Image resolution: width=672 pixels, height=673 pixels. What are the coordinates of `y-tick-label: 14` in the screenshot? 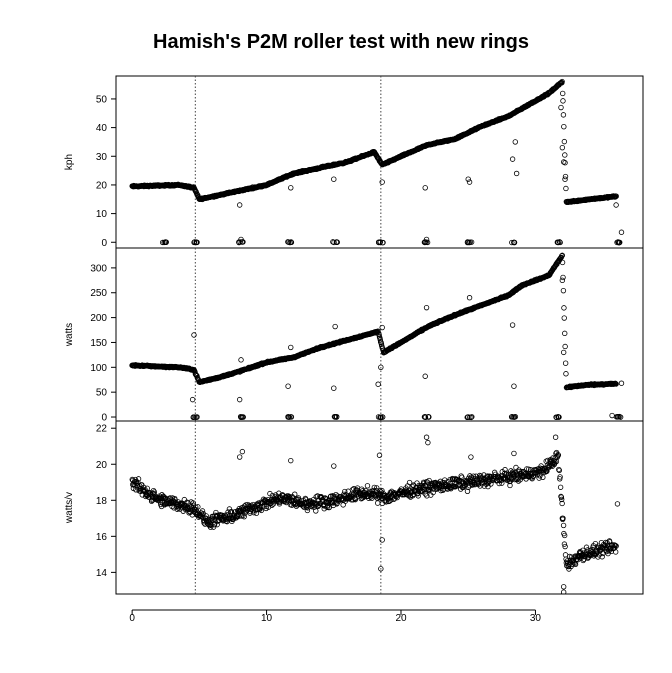 It's located at (102, 573).